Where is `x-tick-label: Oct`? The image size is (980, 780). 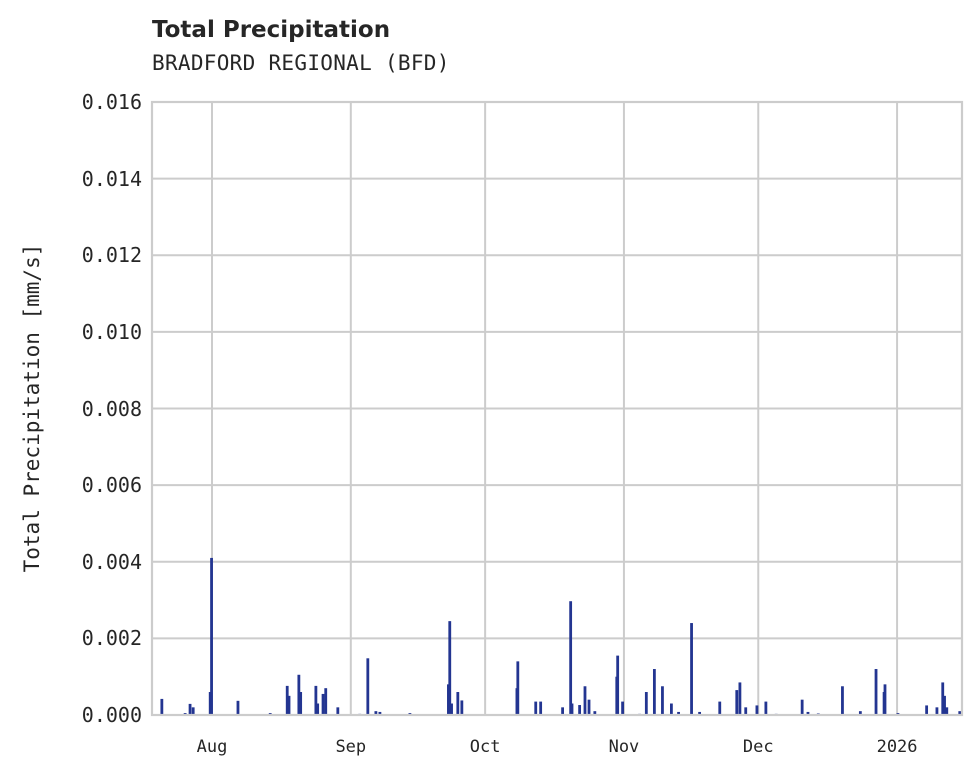 x-tick-label: Oct is located at coordinates (485, 747).